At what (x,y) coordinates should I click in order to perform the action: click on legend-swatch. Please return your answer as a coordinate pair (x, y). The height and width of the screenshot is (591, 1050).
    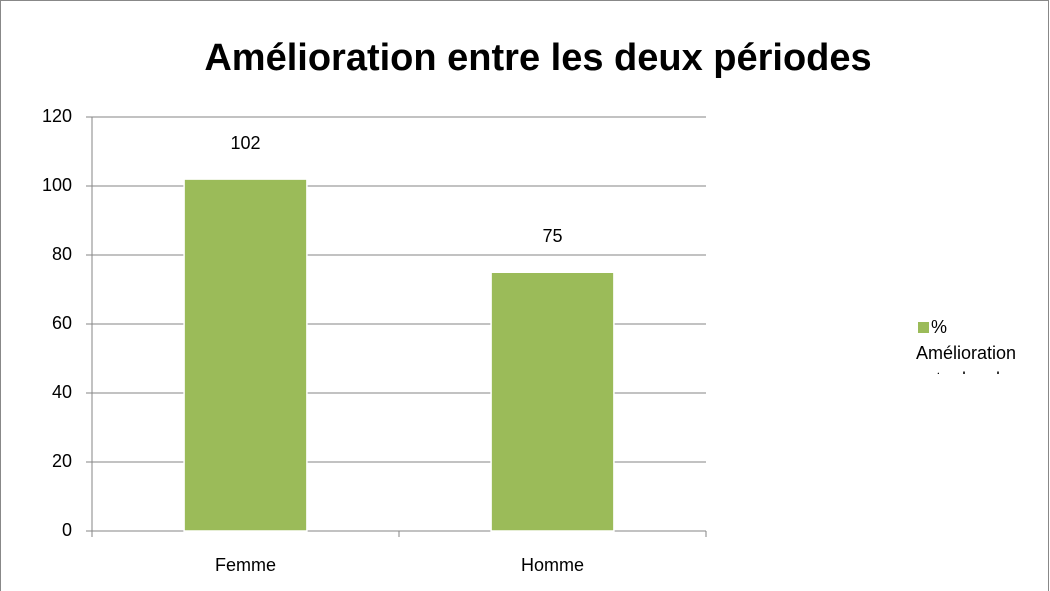
    Looking at the image, I should click on (923, 327).